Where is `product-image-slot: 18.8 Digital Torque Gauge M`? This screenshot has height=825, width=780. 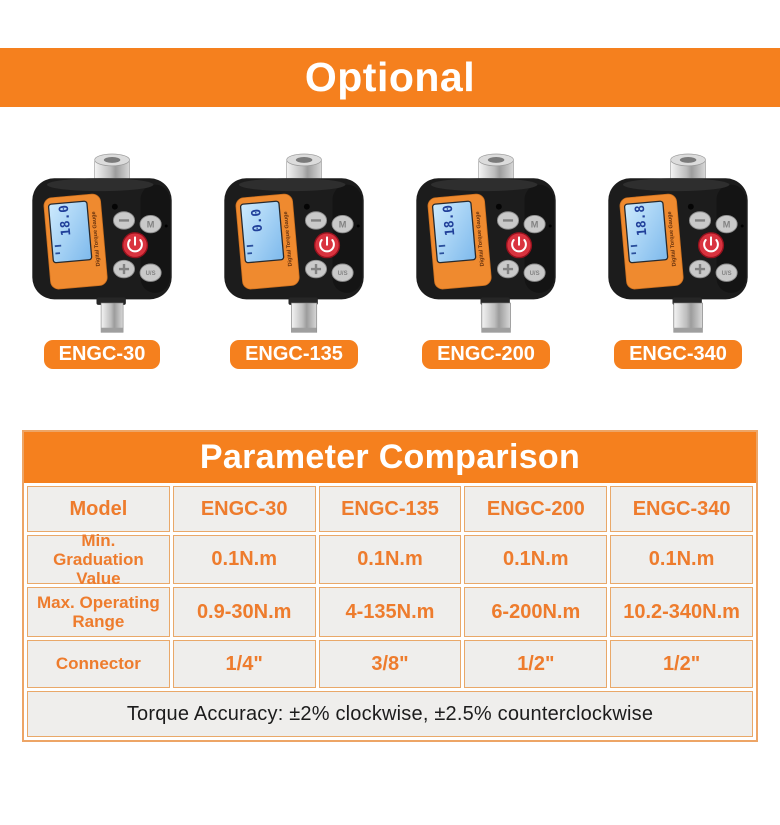
product-image-slot: 18.8 Digital Torque Gauge M is located at coordinates (678, 242).